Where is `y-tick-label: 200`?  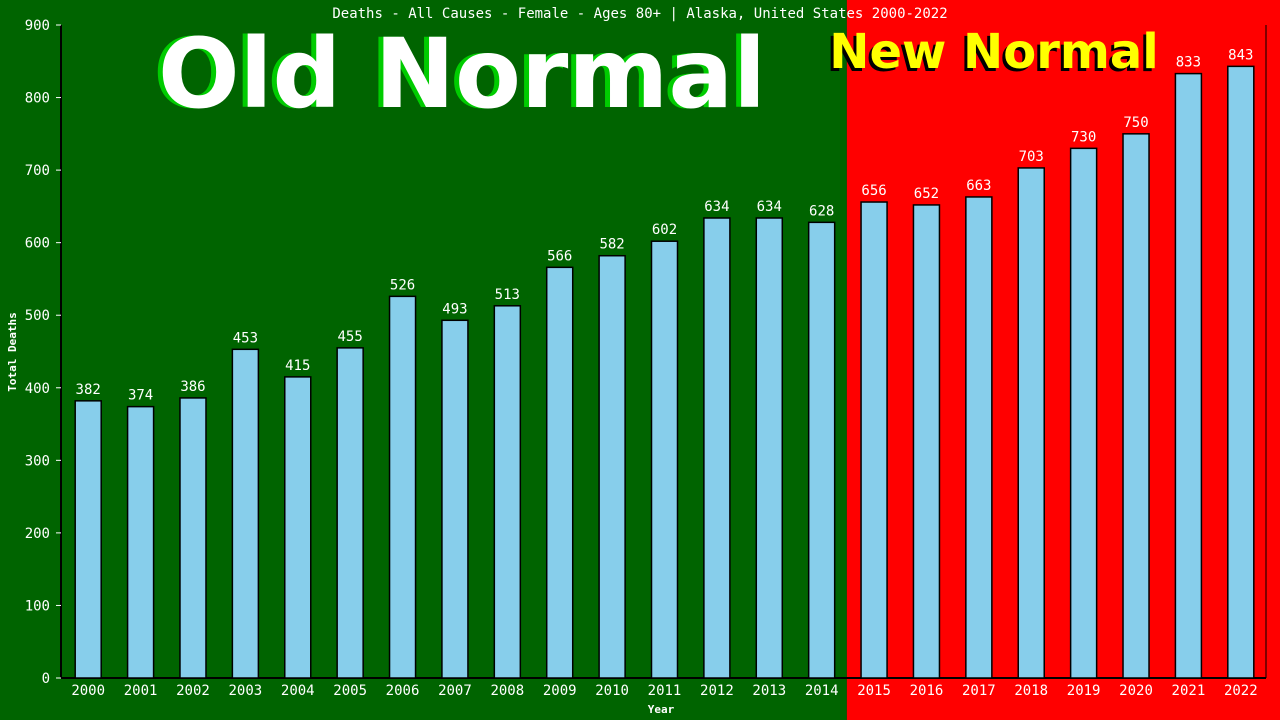 y-tick-label: 200 is located at coordinates (37, 534).